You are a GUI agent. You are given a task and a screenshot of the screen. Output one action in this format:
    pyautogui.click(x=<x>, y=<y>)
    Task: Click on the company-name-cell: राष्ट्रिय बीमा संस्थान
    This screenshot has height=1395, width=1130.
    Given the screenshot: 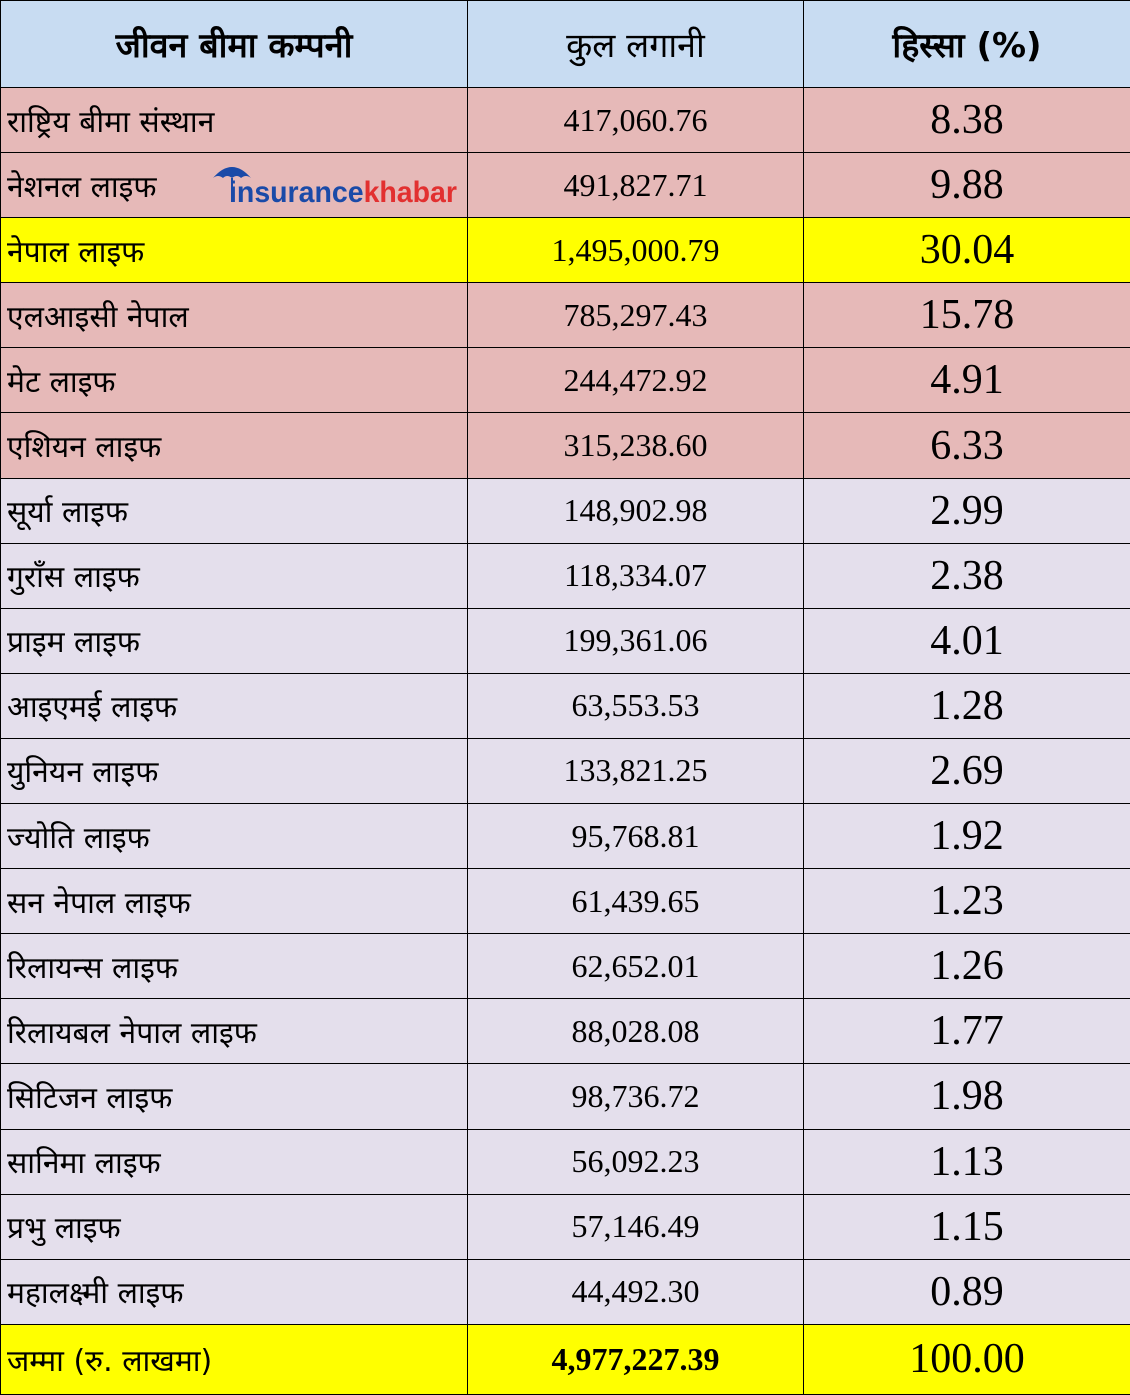 What is the action you would take?
    pyautogui.click(x=234, y=120)
    